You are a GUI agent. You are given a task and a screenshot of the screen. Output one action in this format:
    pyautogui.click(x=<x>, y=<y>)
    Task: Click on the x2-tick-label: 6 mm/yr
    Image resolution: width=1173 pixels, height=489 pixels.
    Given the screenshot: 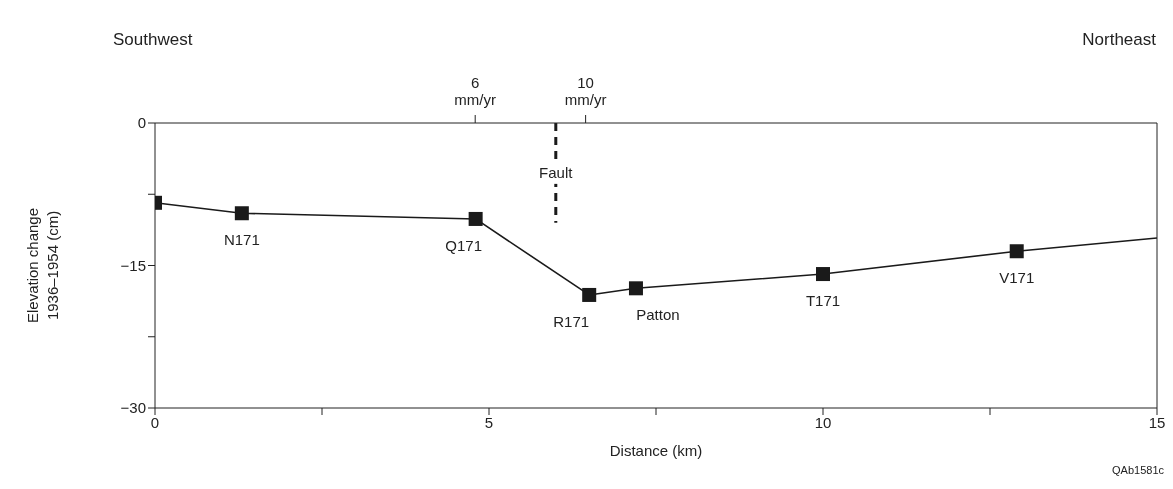 What is the action you would take?
    pyautogui.click(x=475, y=91)
    